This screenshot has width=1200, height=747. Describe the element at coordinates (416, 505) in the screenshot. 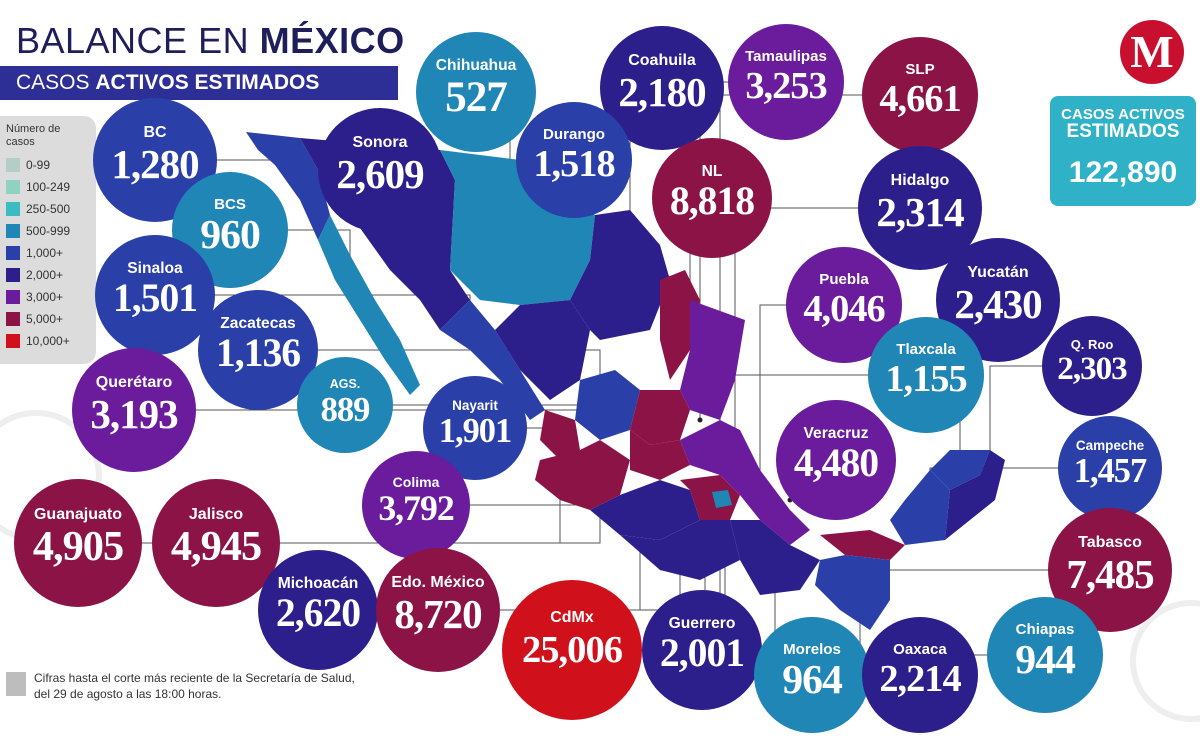

I see `state-circle: Colima 3,792` at that location.